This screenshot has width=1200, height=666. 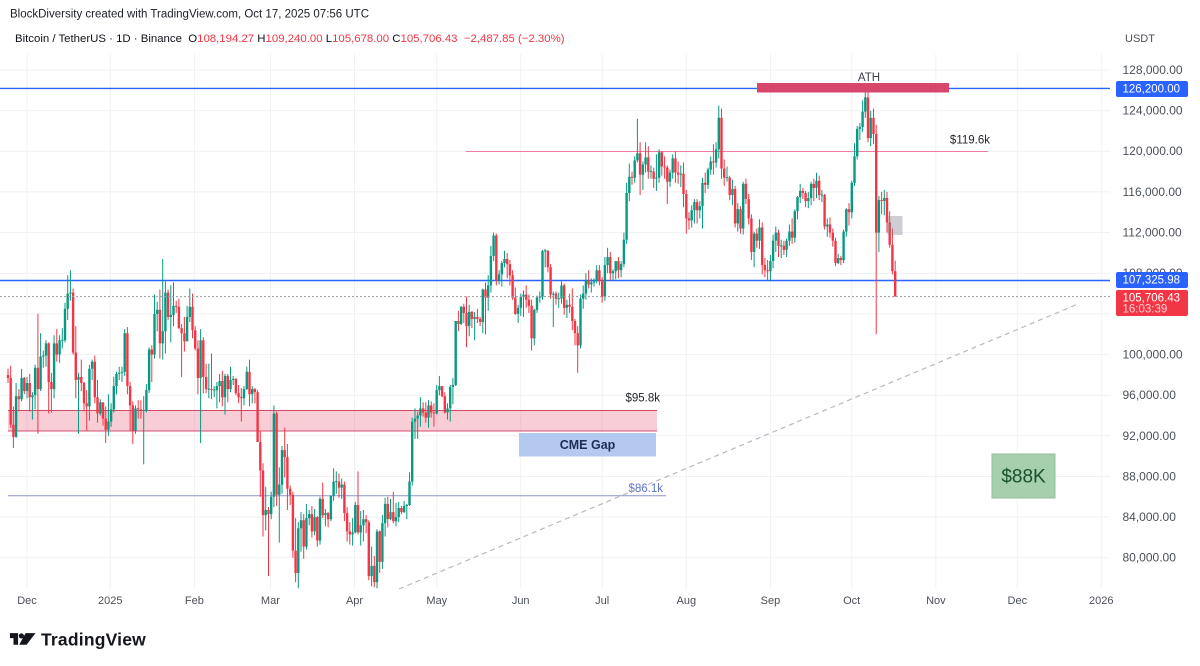 What do you see at coordinates (1152, 192) in the screenshot?
I see `svg-text: 116,000.00` at bounding box center [1152, 192].